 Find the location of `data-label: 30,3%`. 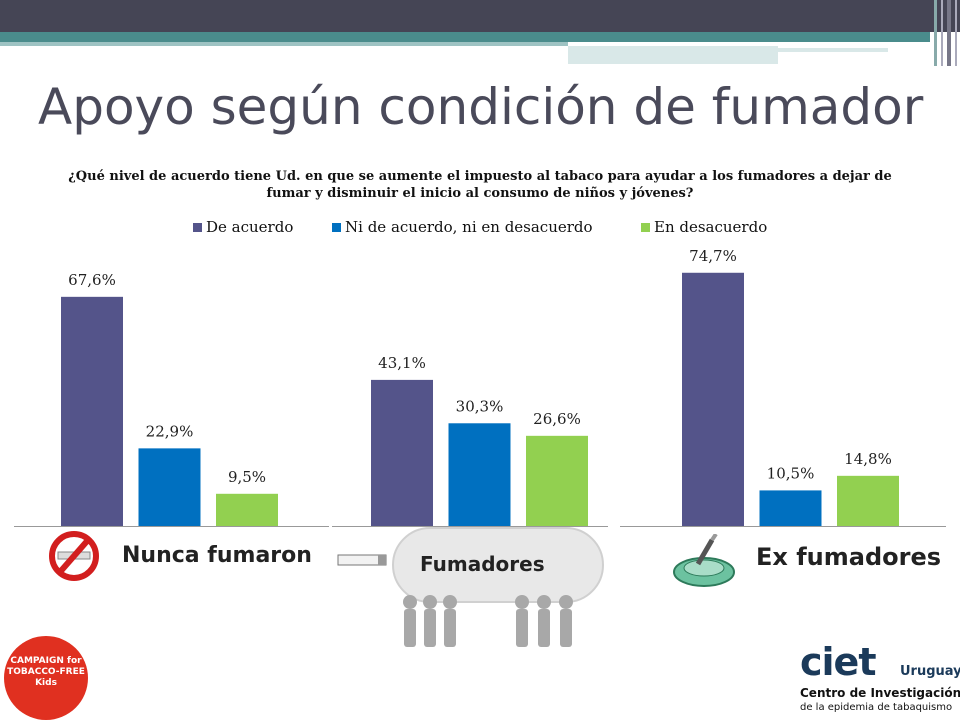

data-label: 30,3% is located at coordinates (480, 406).